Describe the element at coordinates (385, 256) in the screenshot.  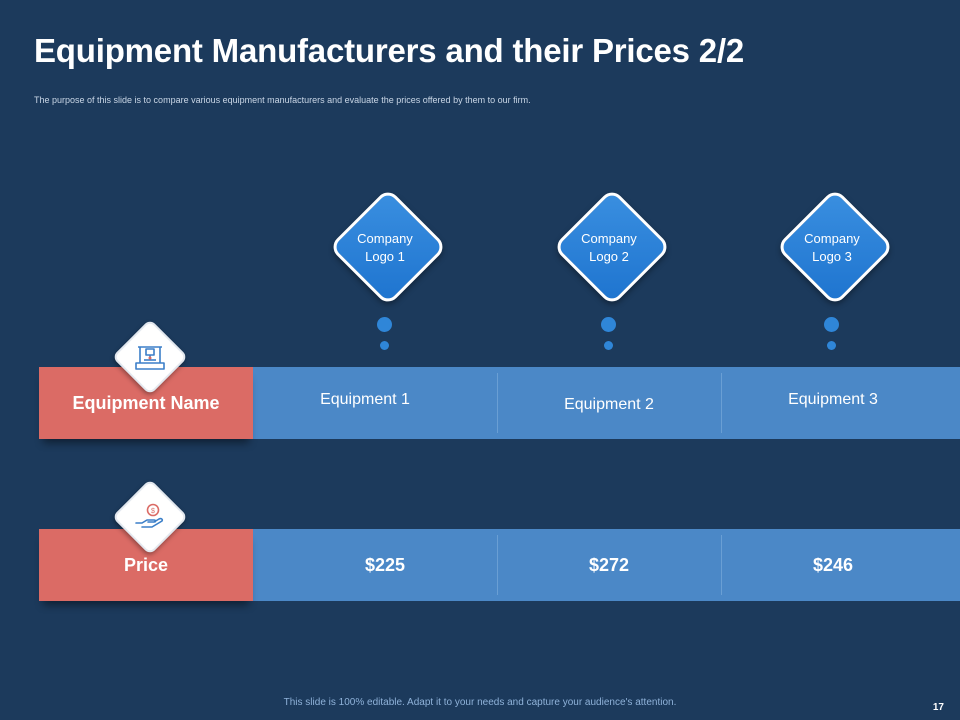
I see `logo-line2: Logo 1` at that location.